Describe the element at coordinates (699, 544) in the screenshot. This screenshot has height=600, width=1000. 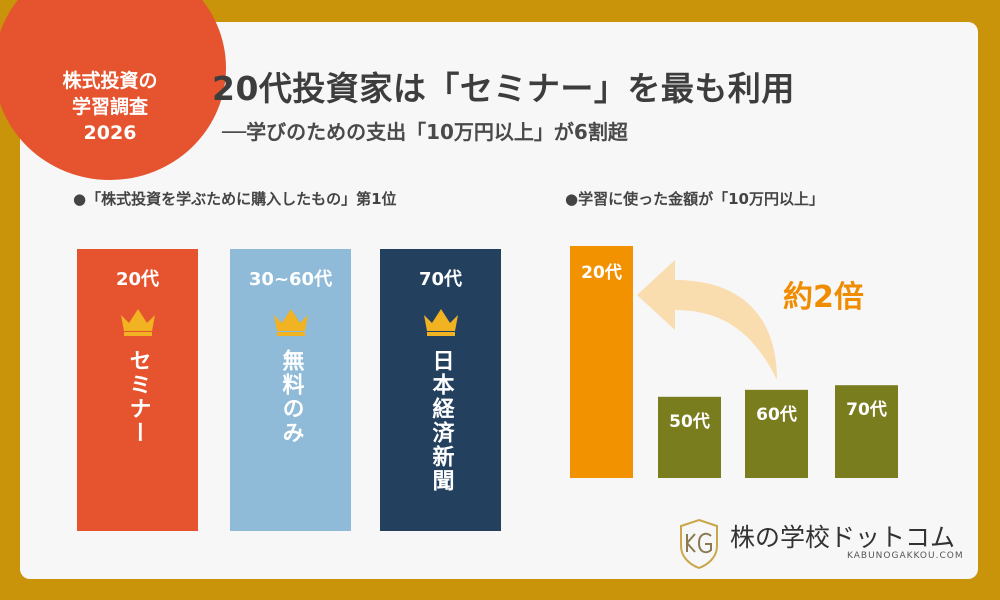
I see `shield-logo-icon` at that location.